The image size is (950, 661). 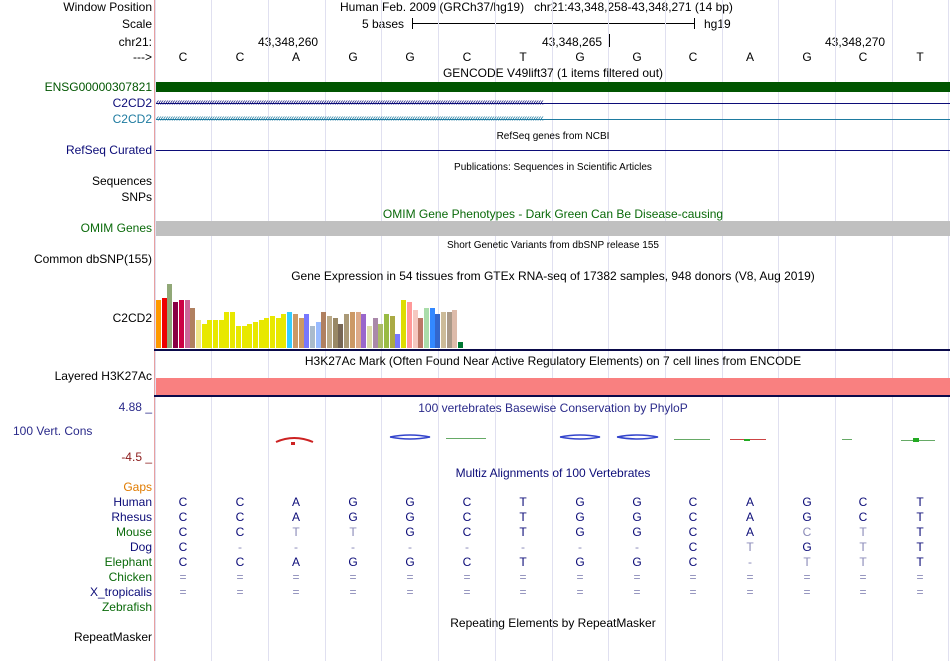 I want to click on publications-sequences-label: Sequences, so click(x=121, y=181).